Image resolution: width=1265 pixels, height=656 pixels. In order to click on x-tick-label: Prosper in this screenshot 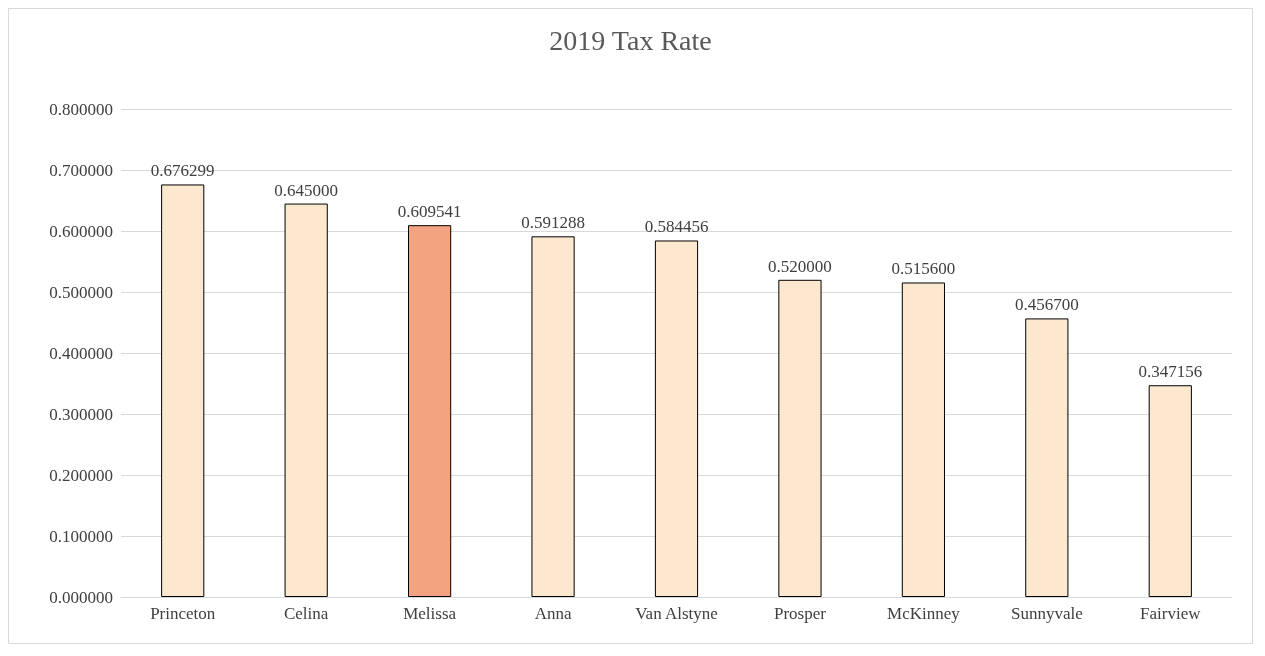, I will do `click(800, 613)`.